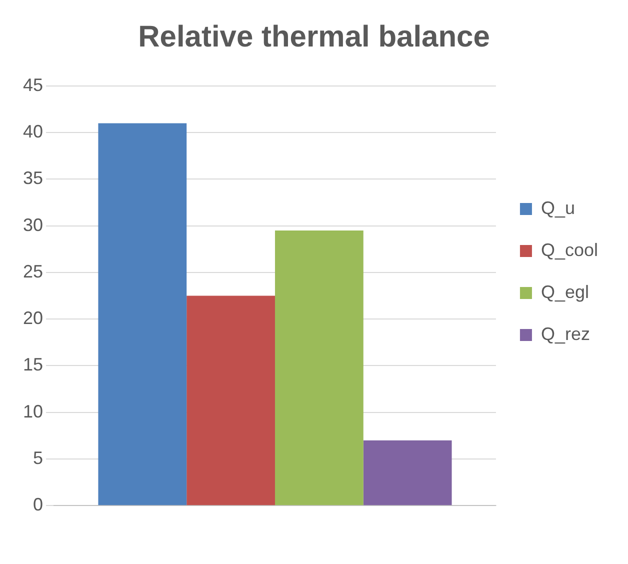 This screenshot has height=564, width=628. Describe the element at coordinates (33, 318) in the screenshot. I see `y-tick-label: 20` at that location.